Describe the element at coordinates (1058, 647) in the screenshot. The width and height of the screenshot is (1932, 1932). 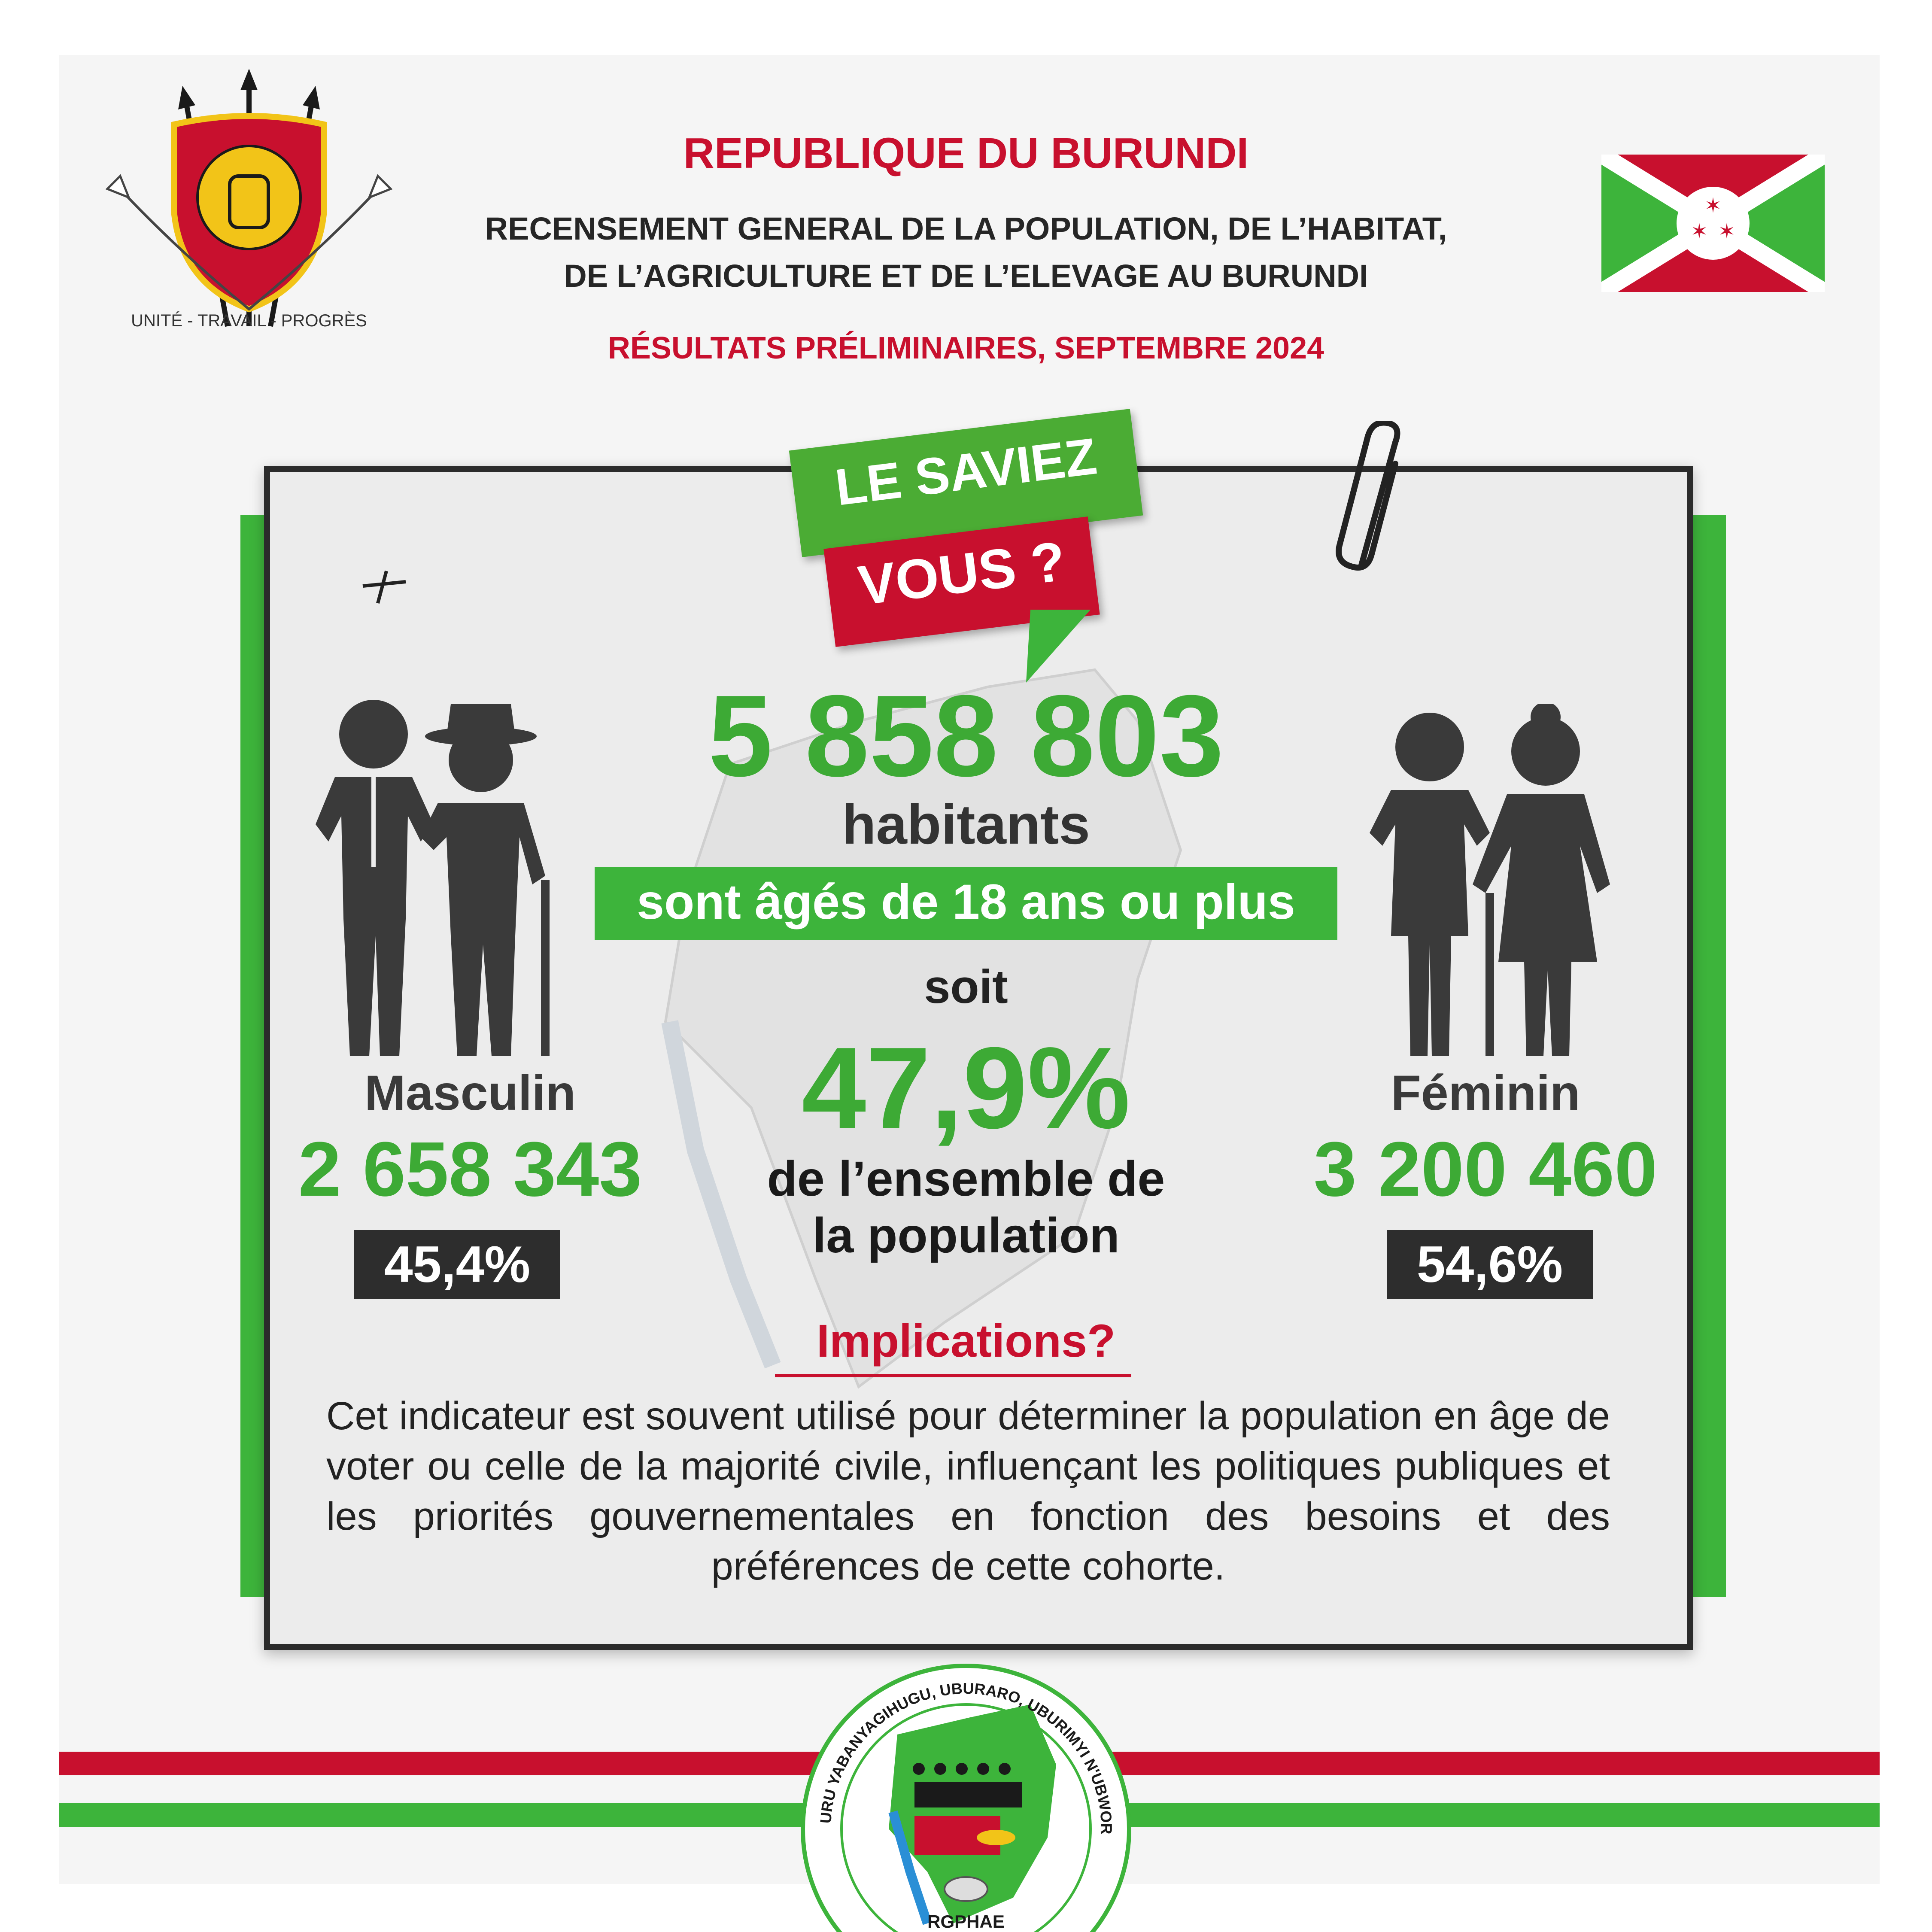
I see `badge-pointer` at that location.